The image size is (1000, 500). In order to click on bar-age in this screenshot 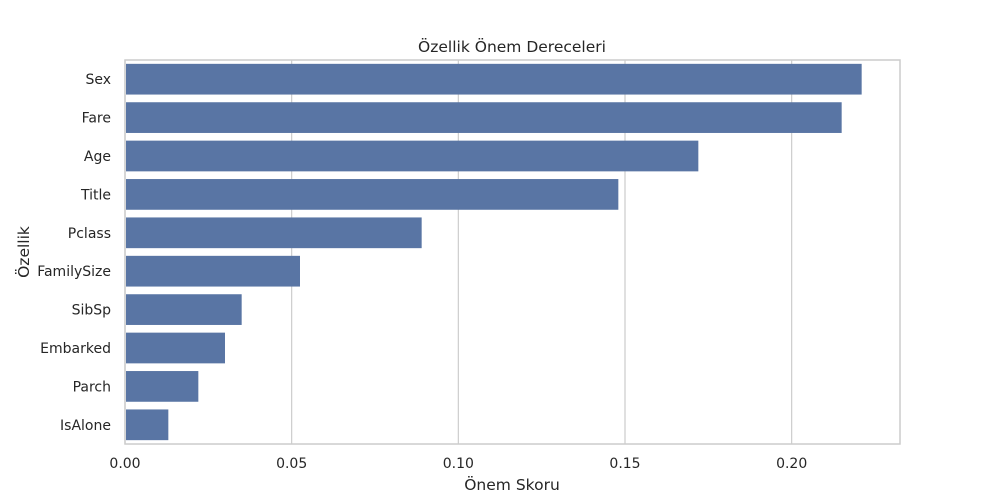, I will do `click(412, 156)`.